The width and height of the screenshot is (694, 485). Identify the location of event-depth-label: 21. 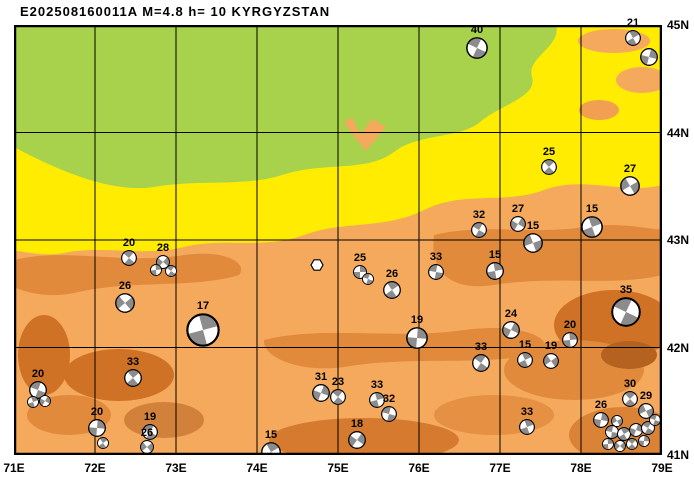
(633, 22).